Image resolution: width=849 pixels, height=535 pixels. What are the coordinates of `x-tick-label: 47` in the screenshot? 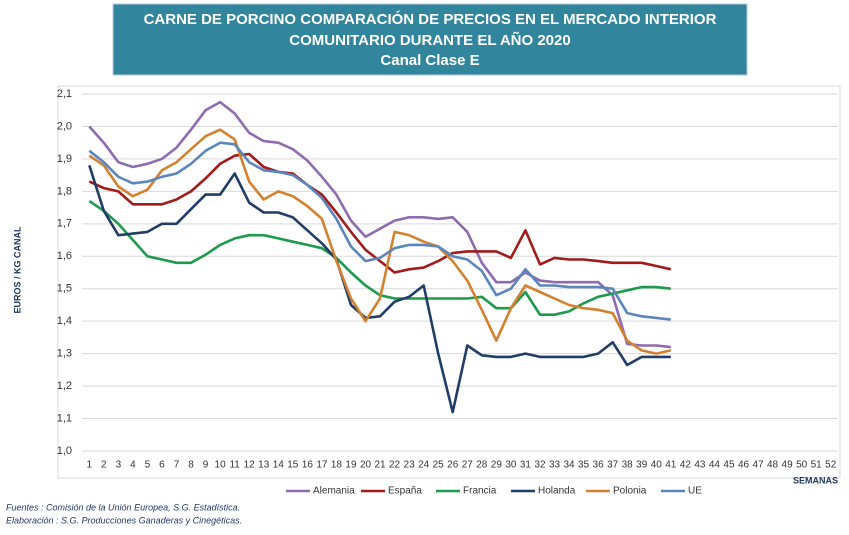 It's located at (758, 465).